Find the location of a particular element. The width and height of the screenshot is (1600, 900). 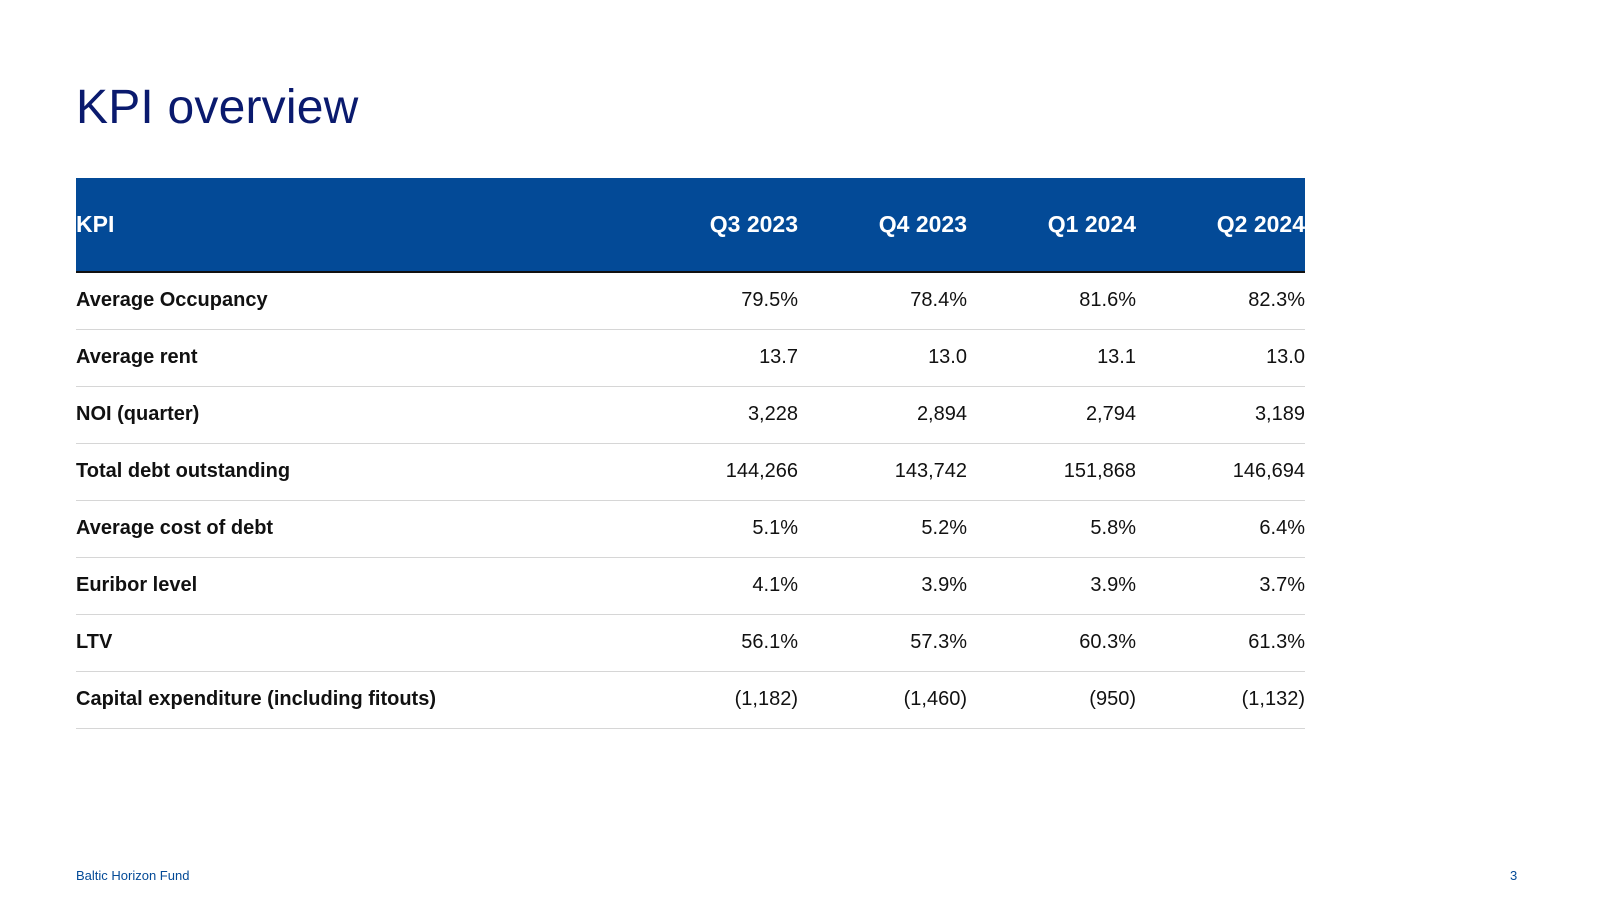

row-label: Total debt outstanding is located at coordinates (352, 472).